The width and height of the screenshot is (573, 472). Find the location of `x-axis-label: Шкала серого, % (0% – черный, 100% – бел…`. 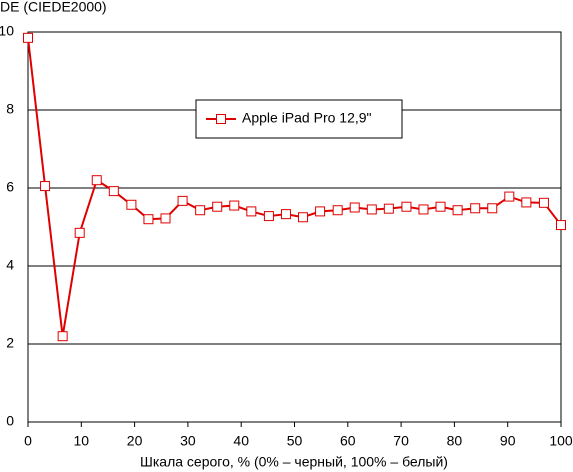

x-axis-label: Шкала серого, % (0% – черный, 100% – бел… is located at coordinates (294, 462).